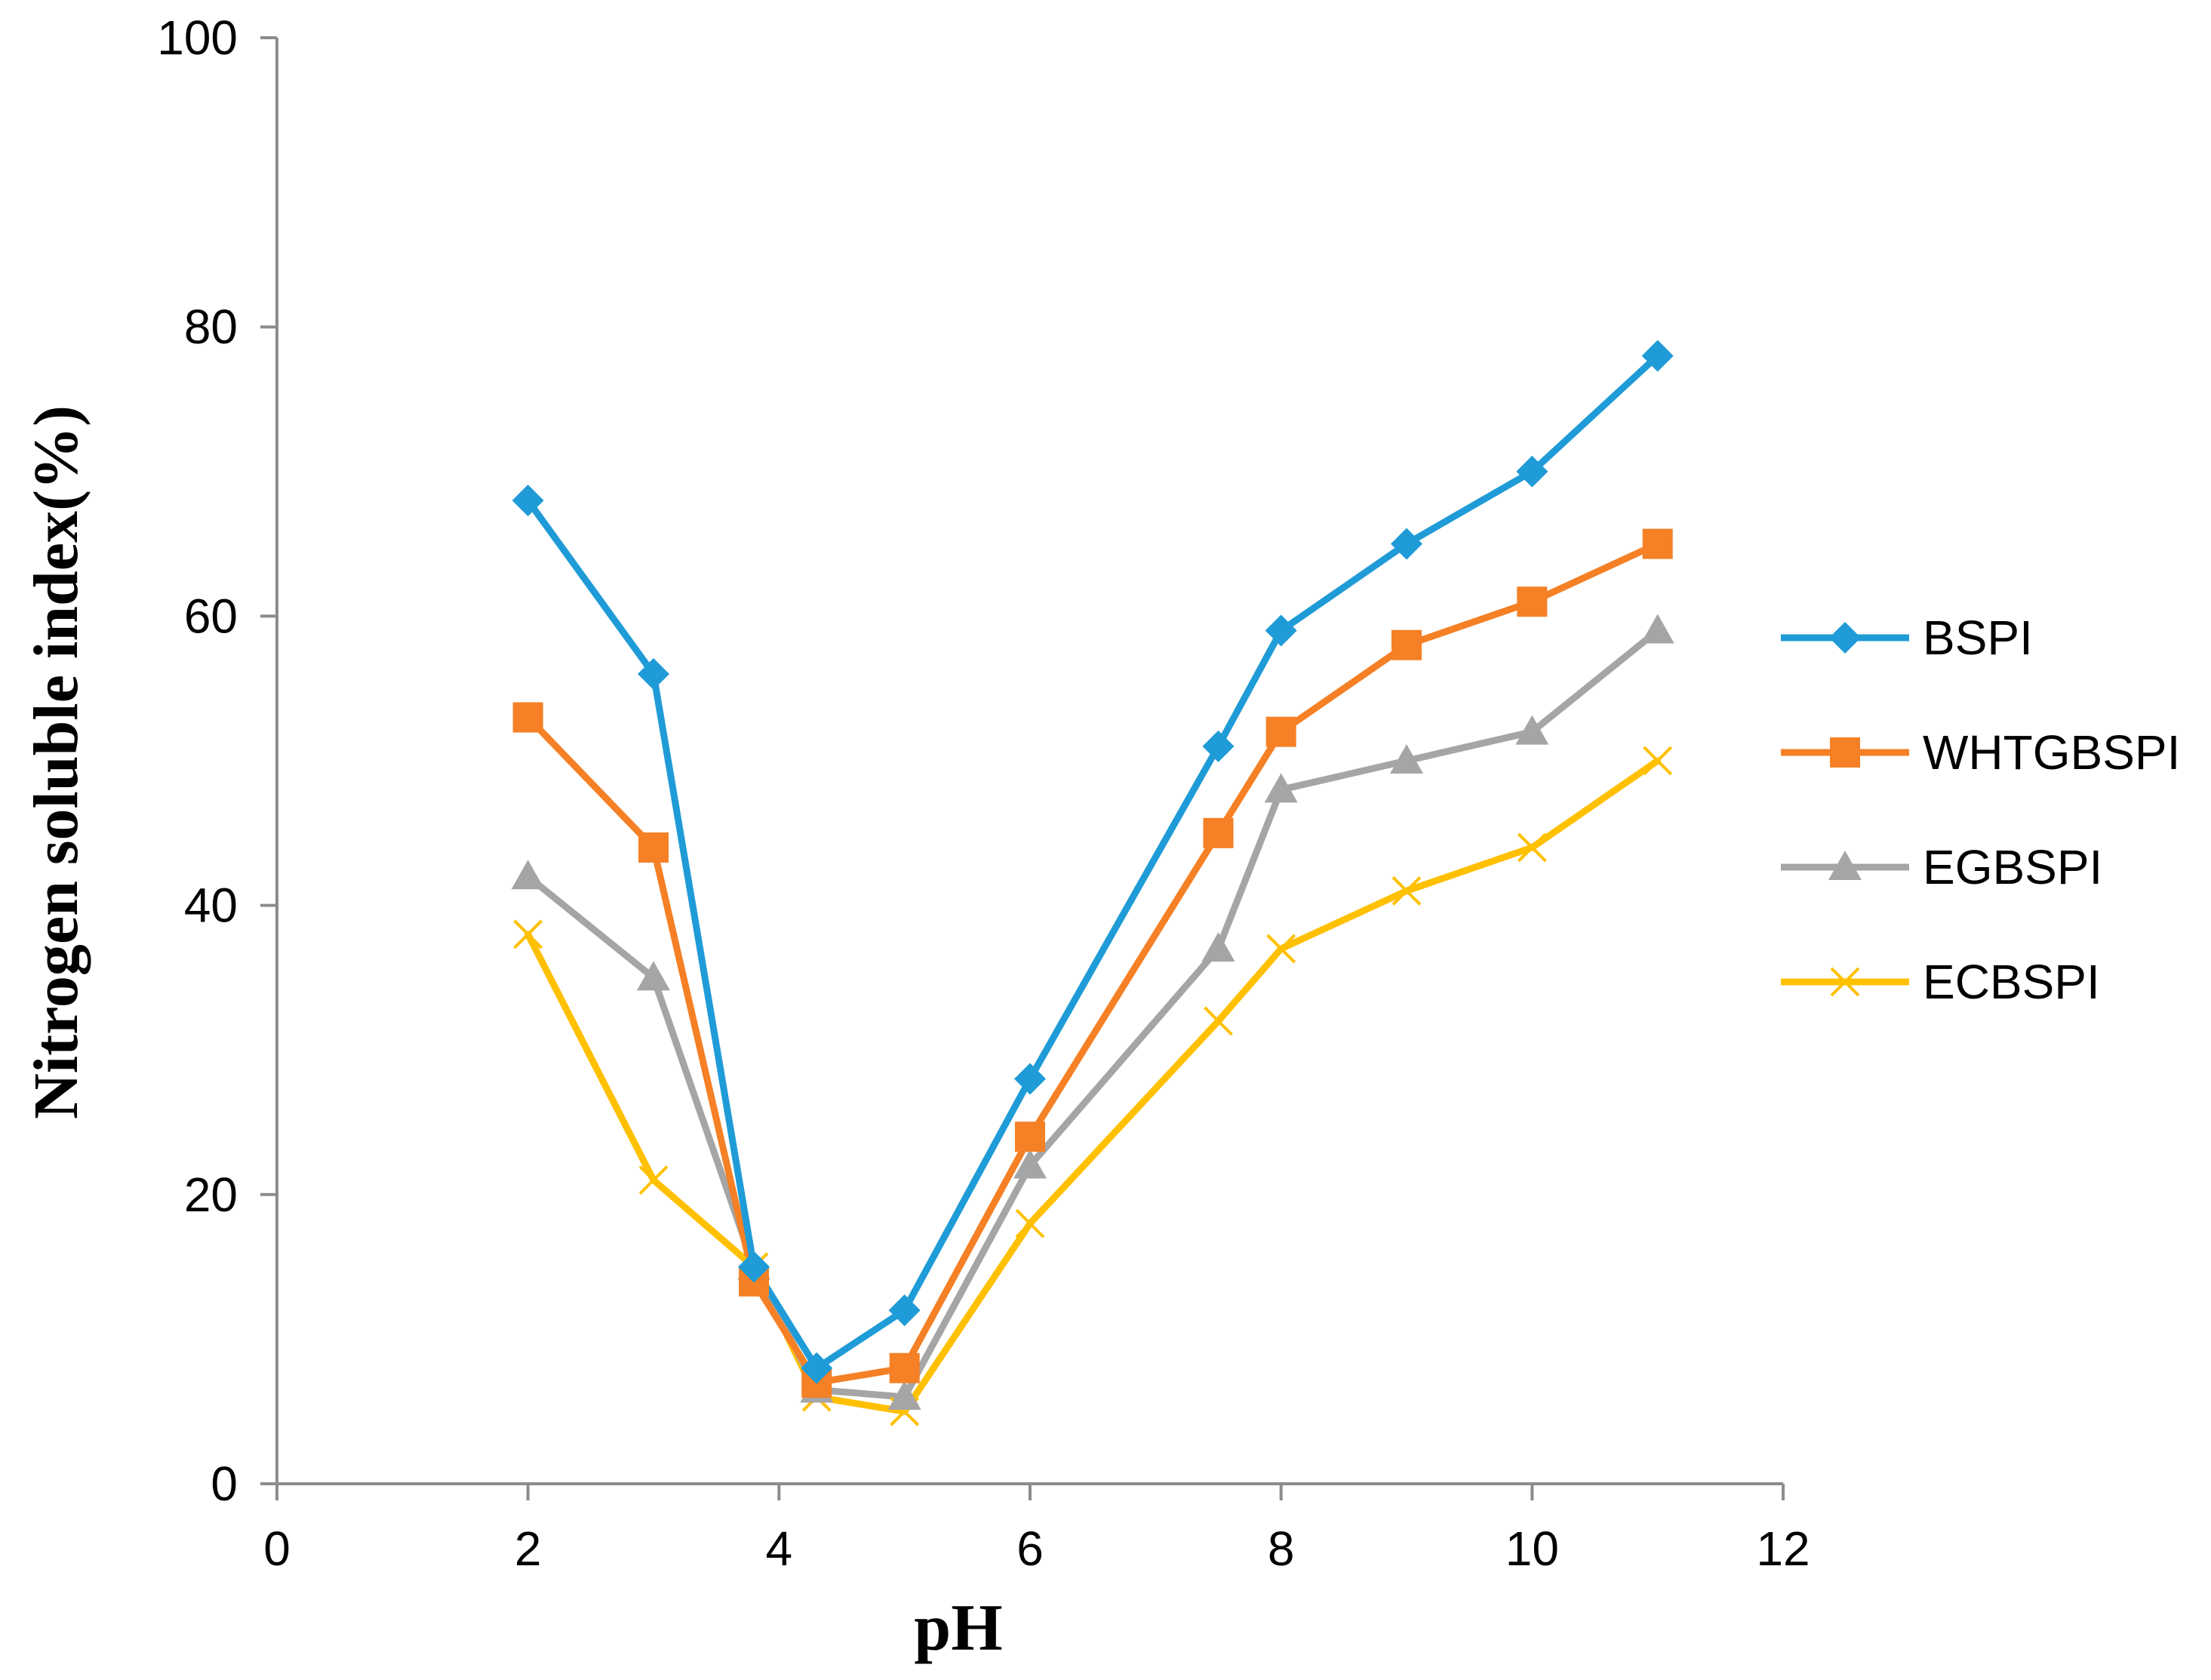 The width and height of the screenshot is (2211, 1680). I want to click on x-tick-label: 8, so click(1281, 1549).